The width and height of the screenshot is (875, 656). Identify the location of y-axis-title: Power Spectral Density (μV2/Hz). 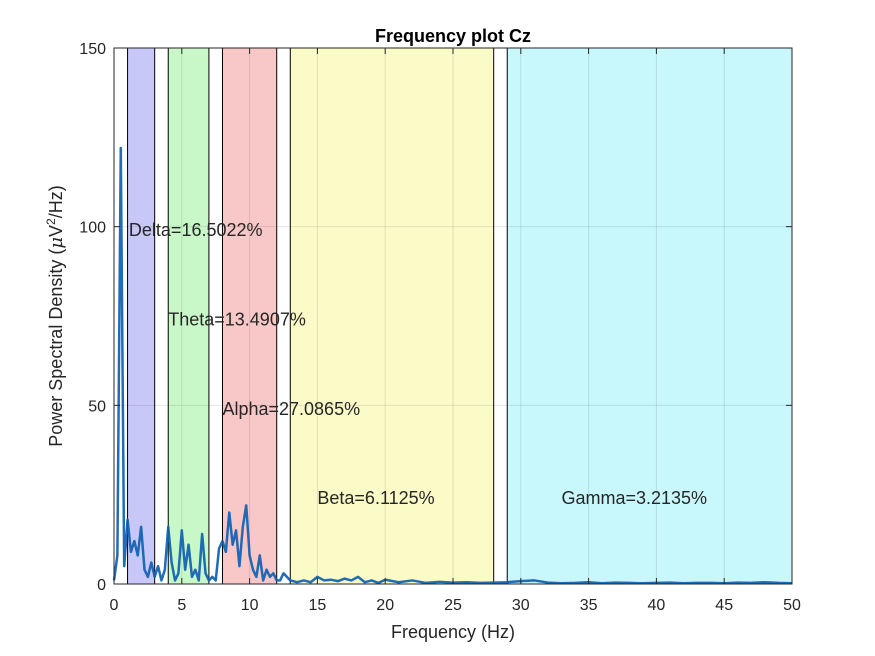
(55, 315).